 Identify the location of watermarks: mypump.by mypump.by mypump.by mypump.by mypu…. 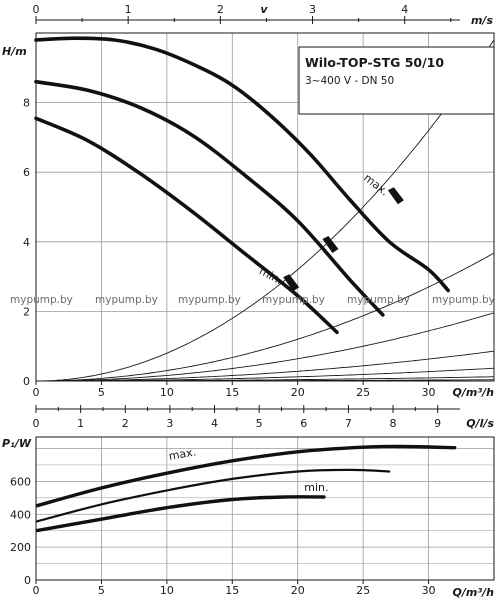
(252, 300).